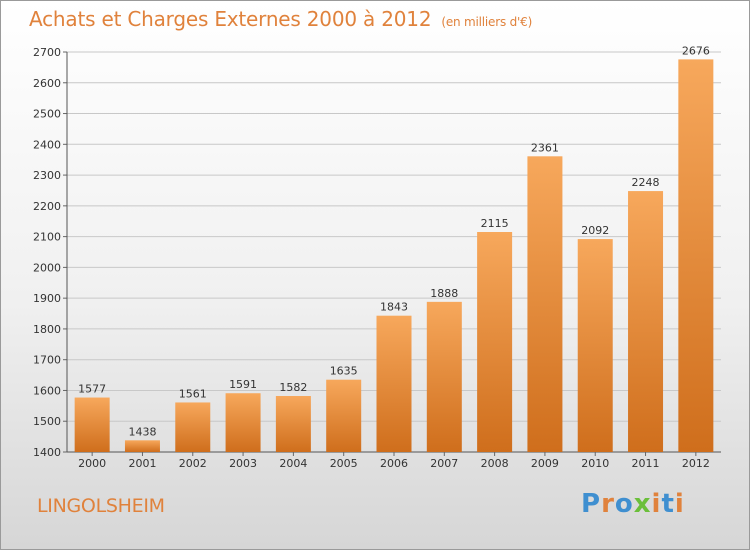  Describe the element at coordinates (47, 206) in the screenshot. I see `y-tick-label: 2200` at that location.